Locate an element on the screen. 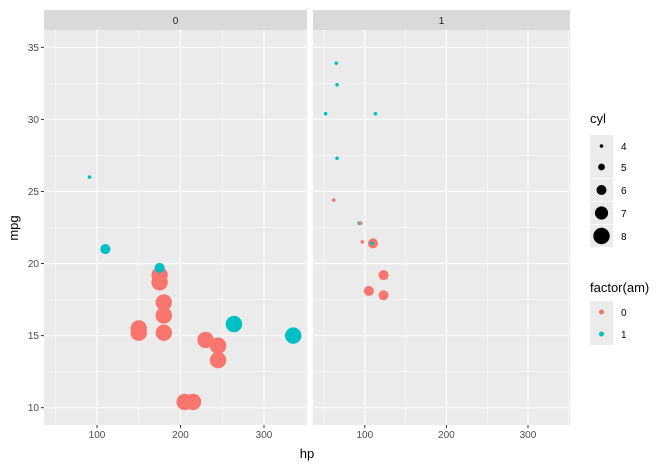  y-axis-label: mpg is located at coordinates (13, 227).